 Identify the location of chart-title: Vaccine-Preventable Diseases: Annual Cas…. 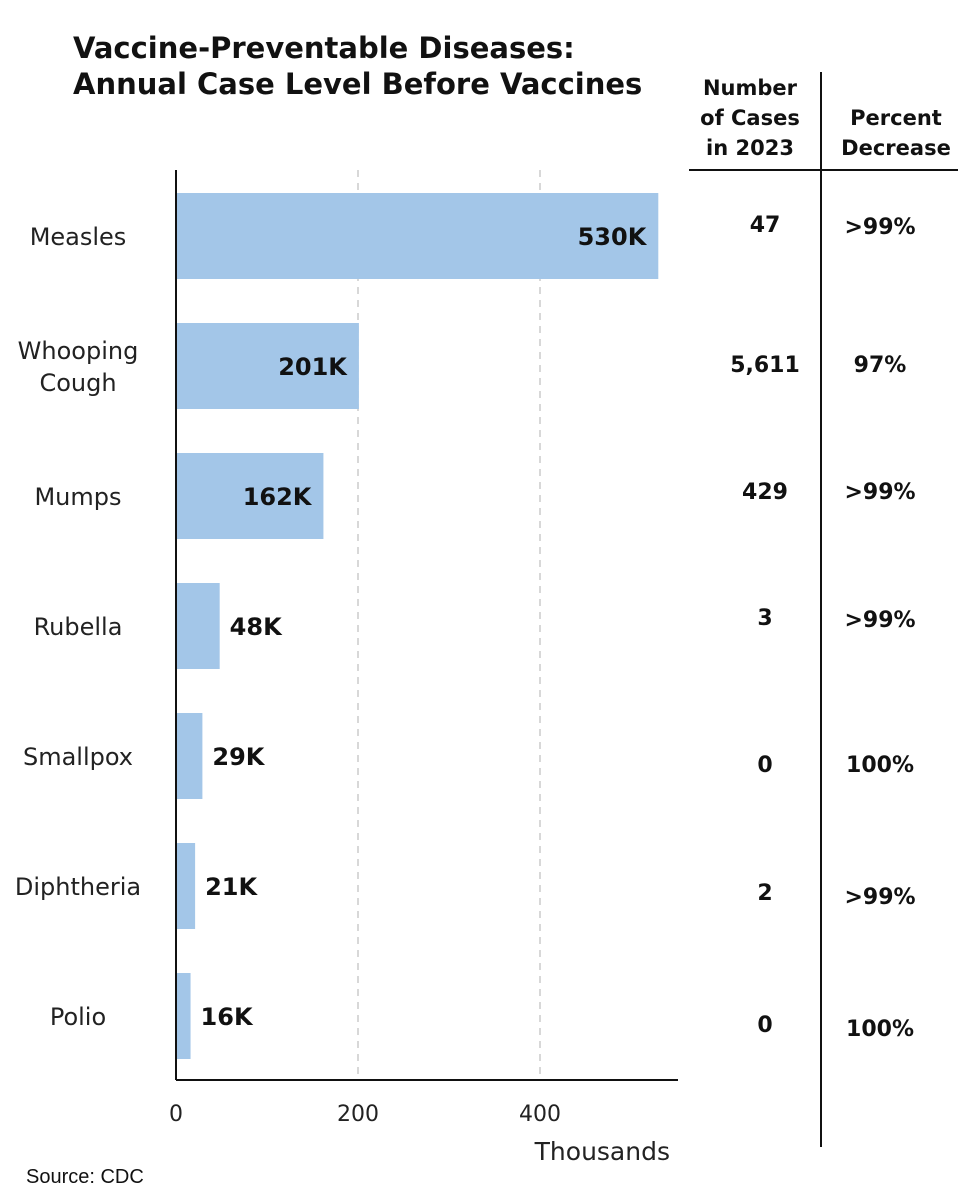
(357, 66).